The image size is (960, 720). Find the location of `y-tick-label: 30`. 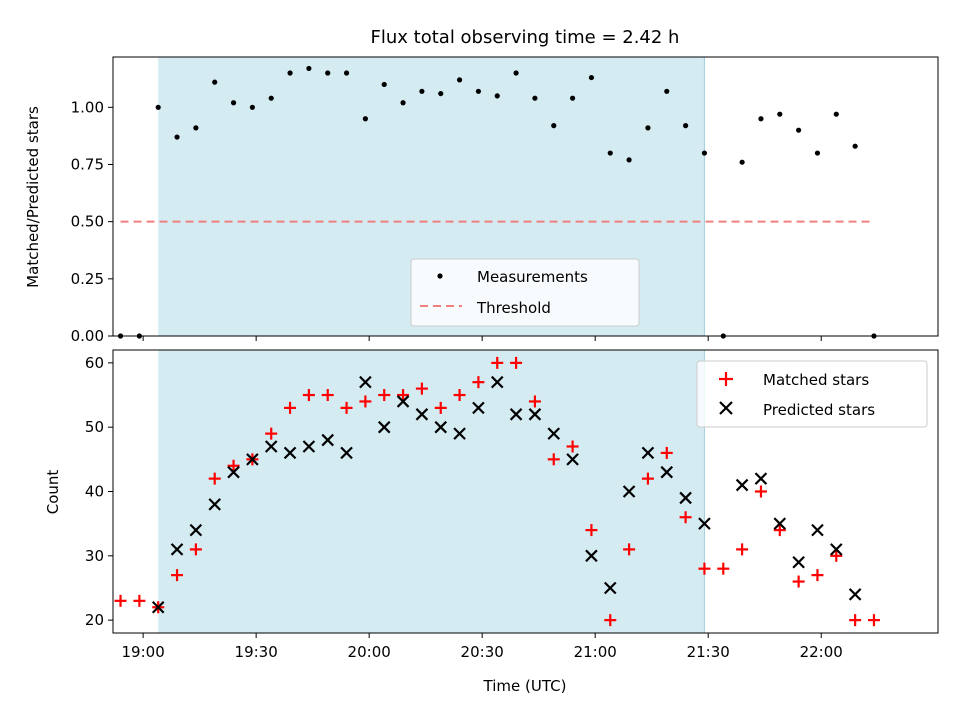

y-tick-label: 30 is located at coordinates (94, 556).